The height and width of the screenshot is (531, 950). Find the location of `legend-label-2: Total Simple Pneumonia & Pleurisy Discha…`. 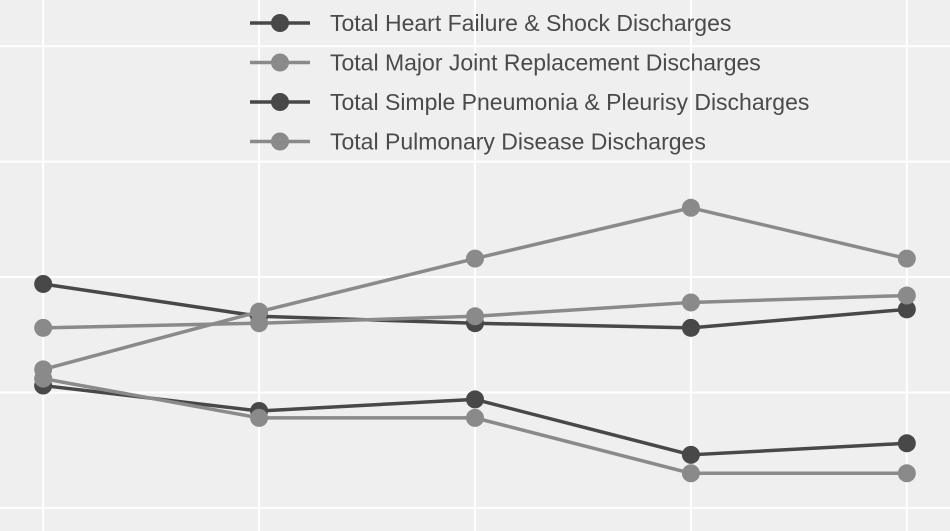

legend-label-2: Total Simple Pneumonia & Pleurisy Discha… is located at coordinates (569, 102).